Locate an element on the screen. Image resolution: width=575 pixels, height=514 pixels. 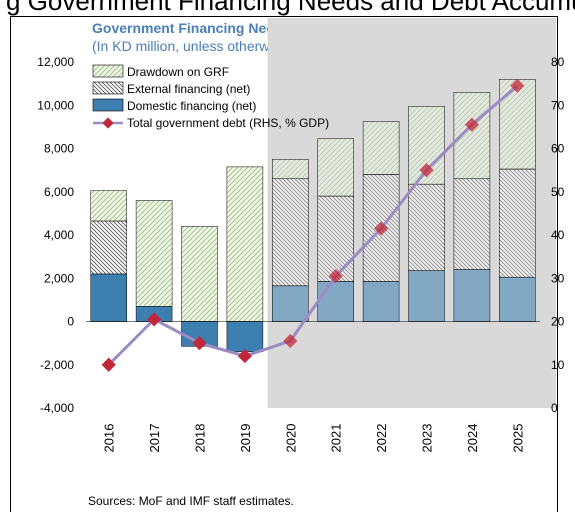
debt-marker-2021 is located at coordinates (335, 276).